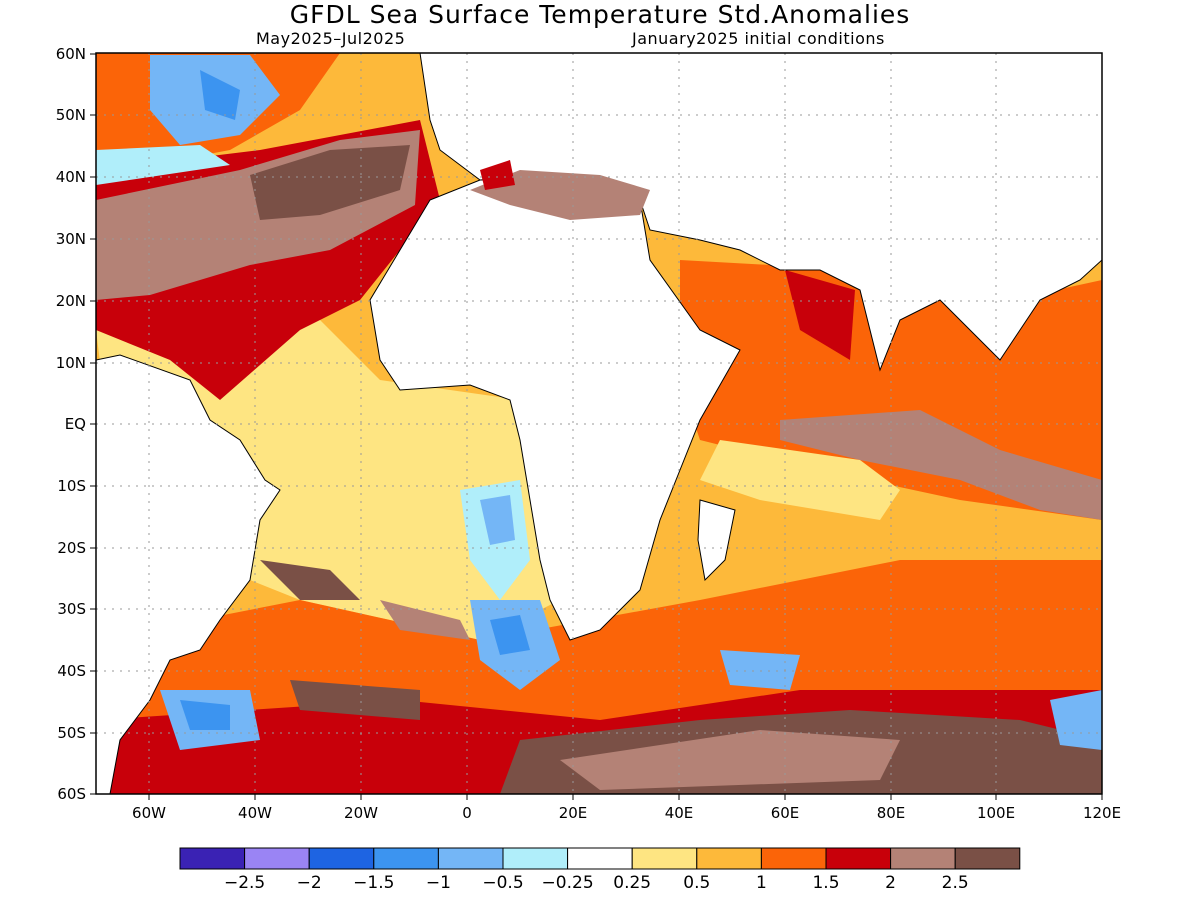 The height and width of the screenshot is (900, 1200). Describe the element at coordinates (330, 182) in the screenshot. I see `north-atlantic-dark-patch` at that location.